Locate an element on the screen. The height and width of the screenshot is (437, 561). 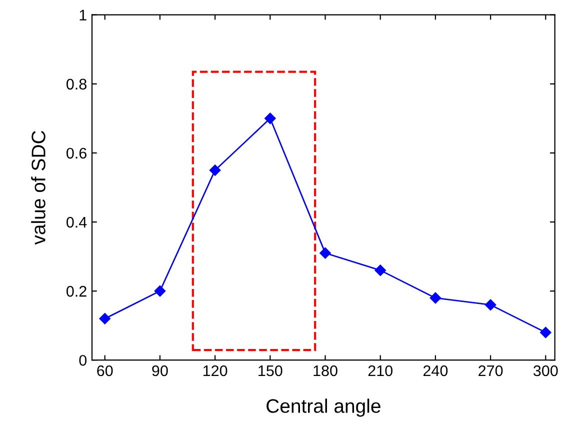
y-tick-label: 1 is located at coordinates (83, 15).